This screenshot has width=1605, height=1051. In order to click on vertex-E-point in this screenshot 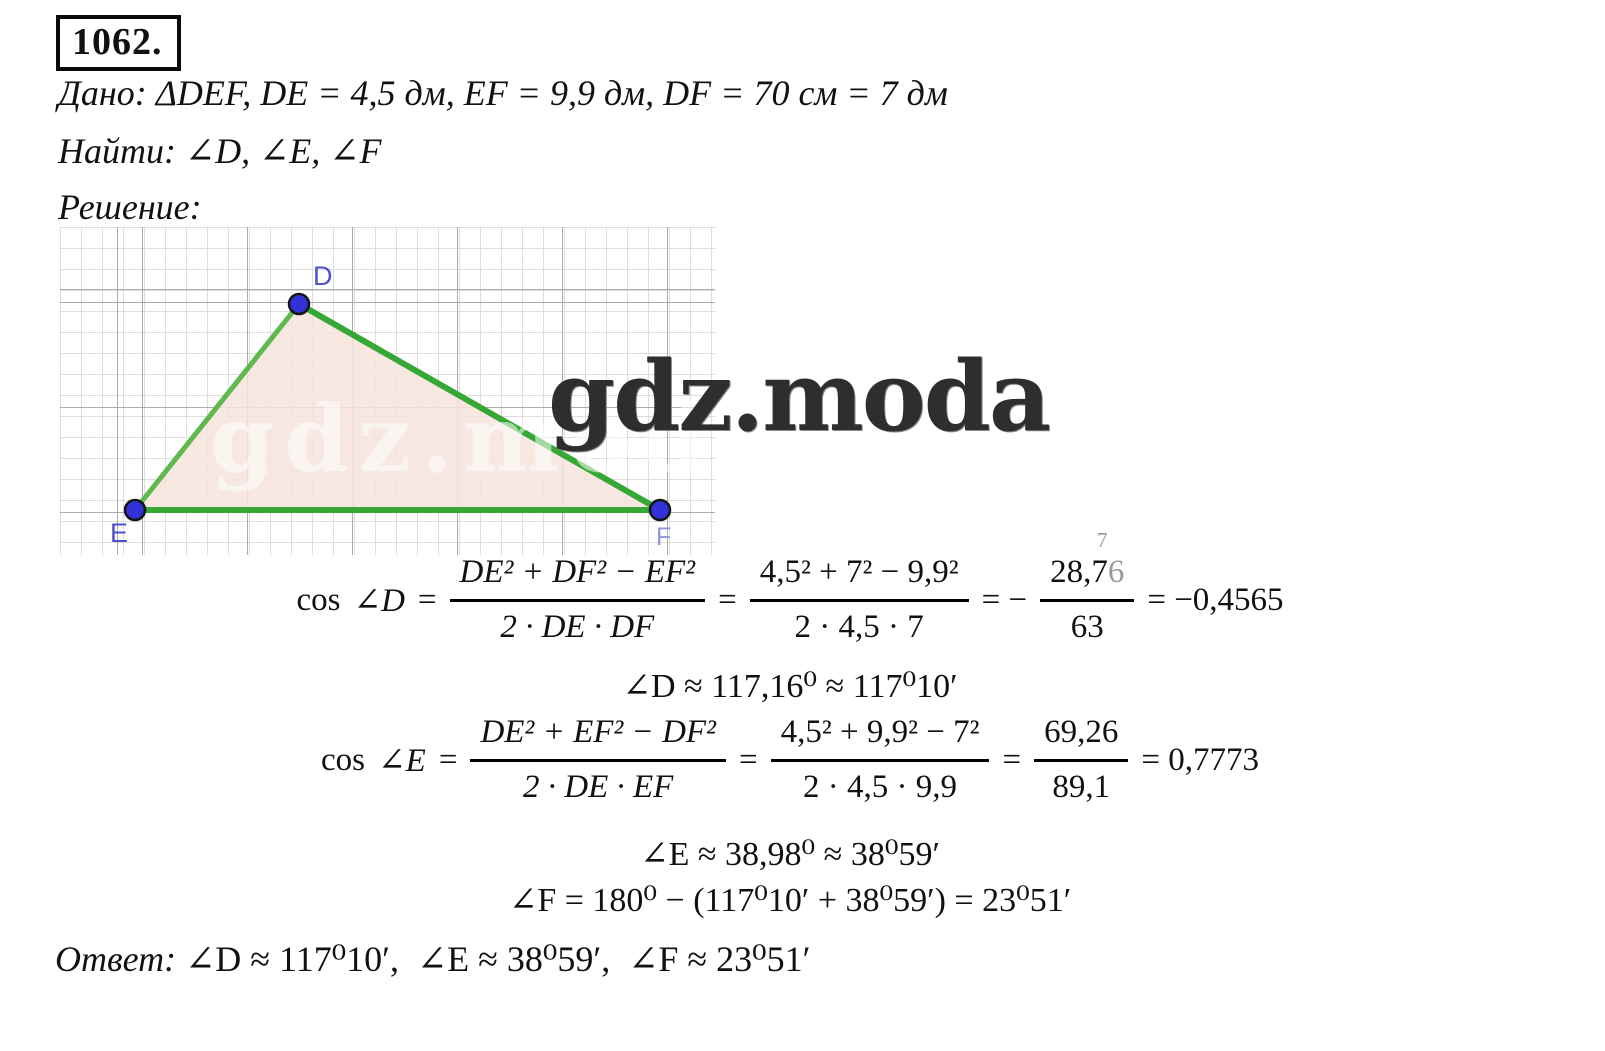, I will do `click(135, 510)`.